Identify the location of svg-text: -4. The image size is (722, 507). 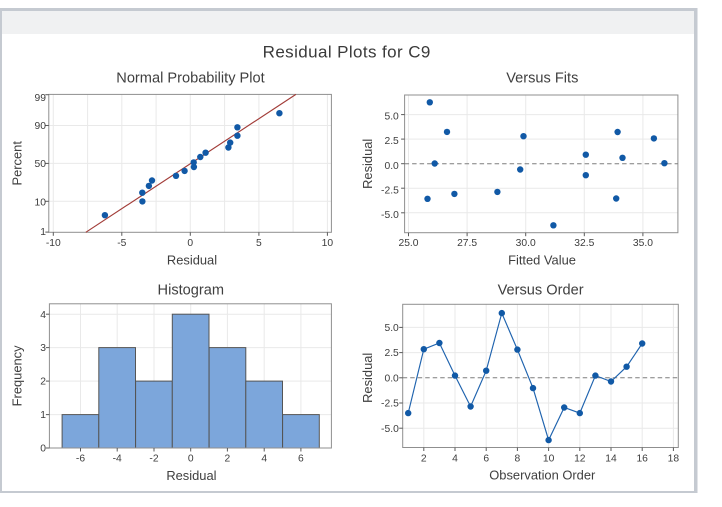
(117, 459).